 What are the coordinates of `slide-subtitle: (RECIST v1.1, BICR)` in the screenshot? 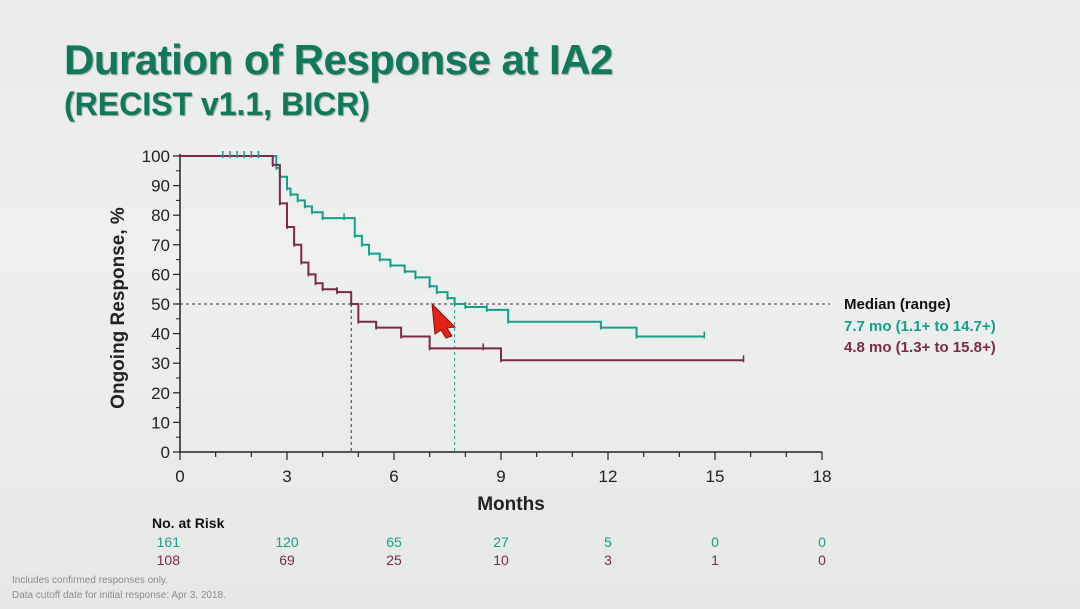 It's located at (217, 104).